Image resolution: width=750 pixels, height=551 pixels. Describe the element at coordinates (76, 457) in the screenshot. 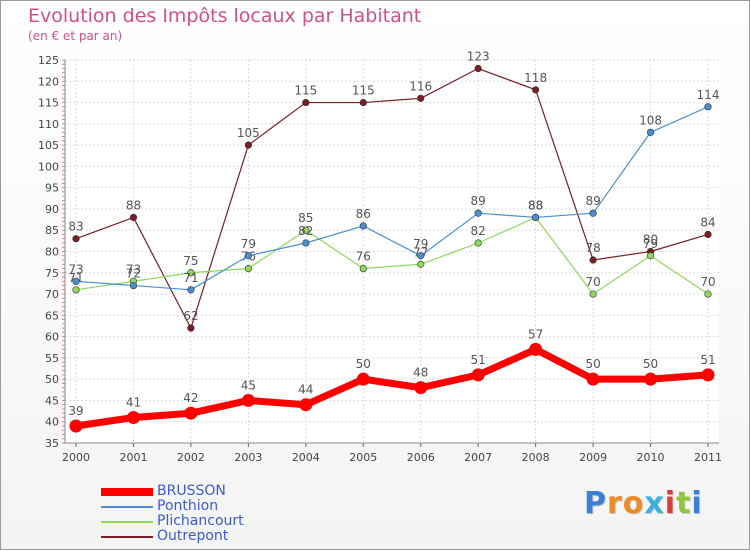

I see `x-tick-label: 2000` at that location.